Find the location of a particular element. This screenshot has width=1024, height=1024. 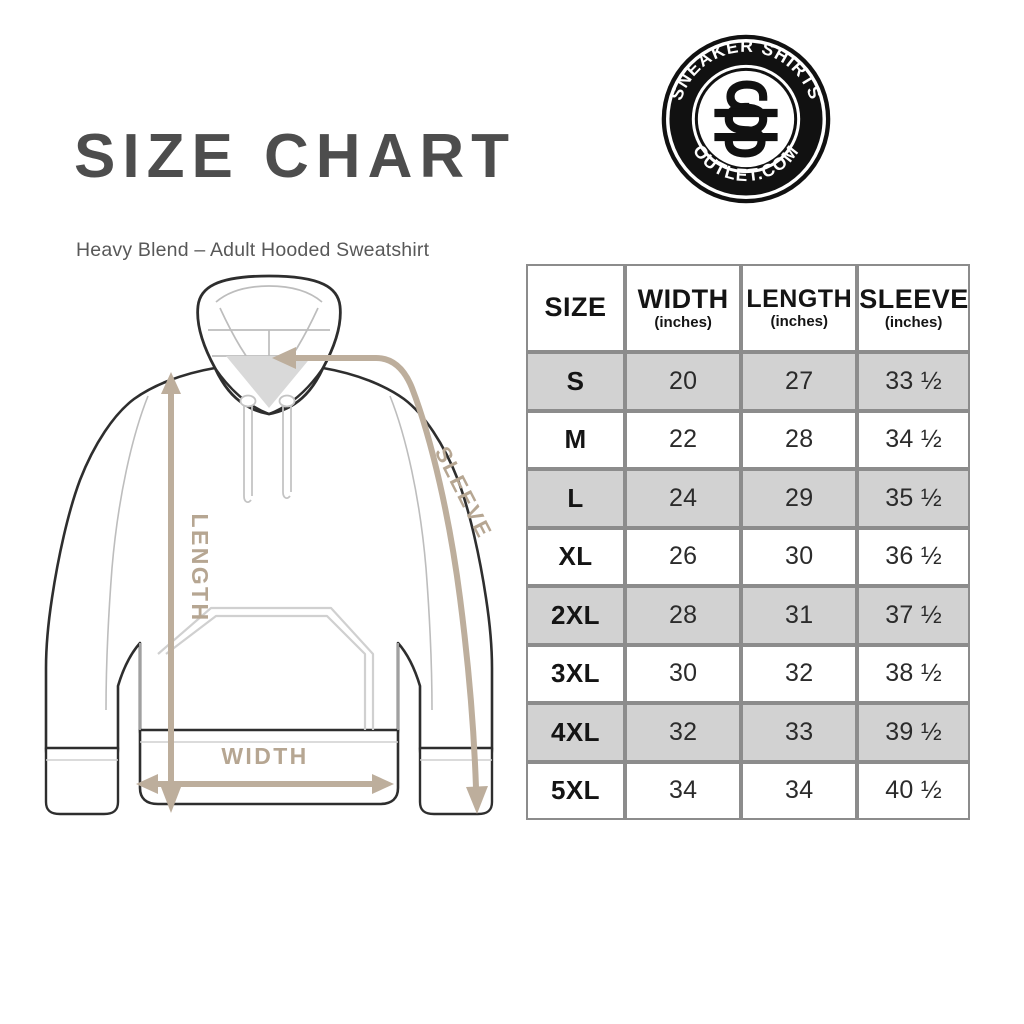

column-header-sleeve-label: SLEEVE is located at coordinates (914, 298).